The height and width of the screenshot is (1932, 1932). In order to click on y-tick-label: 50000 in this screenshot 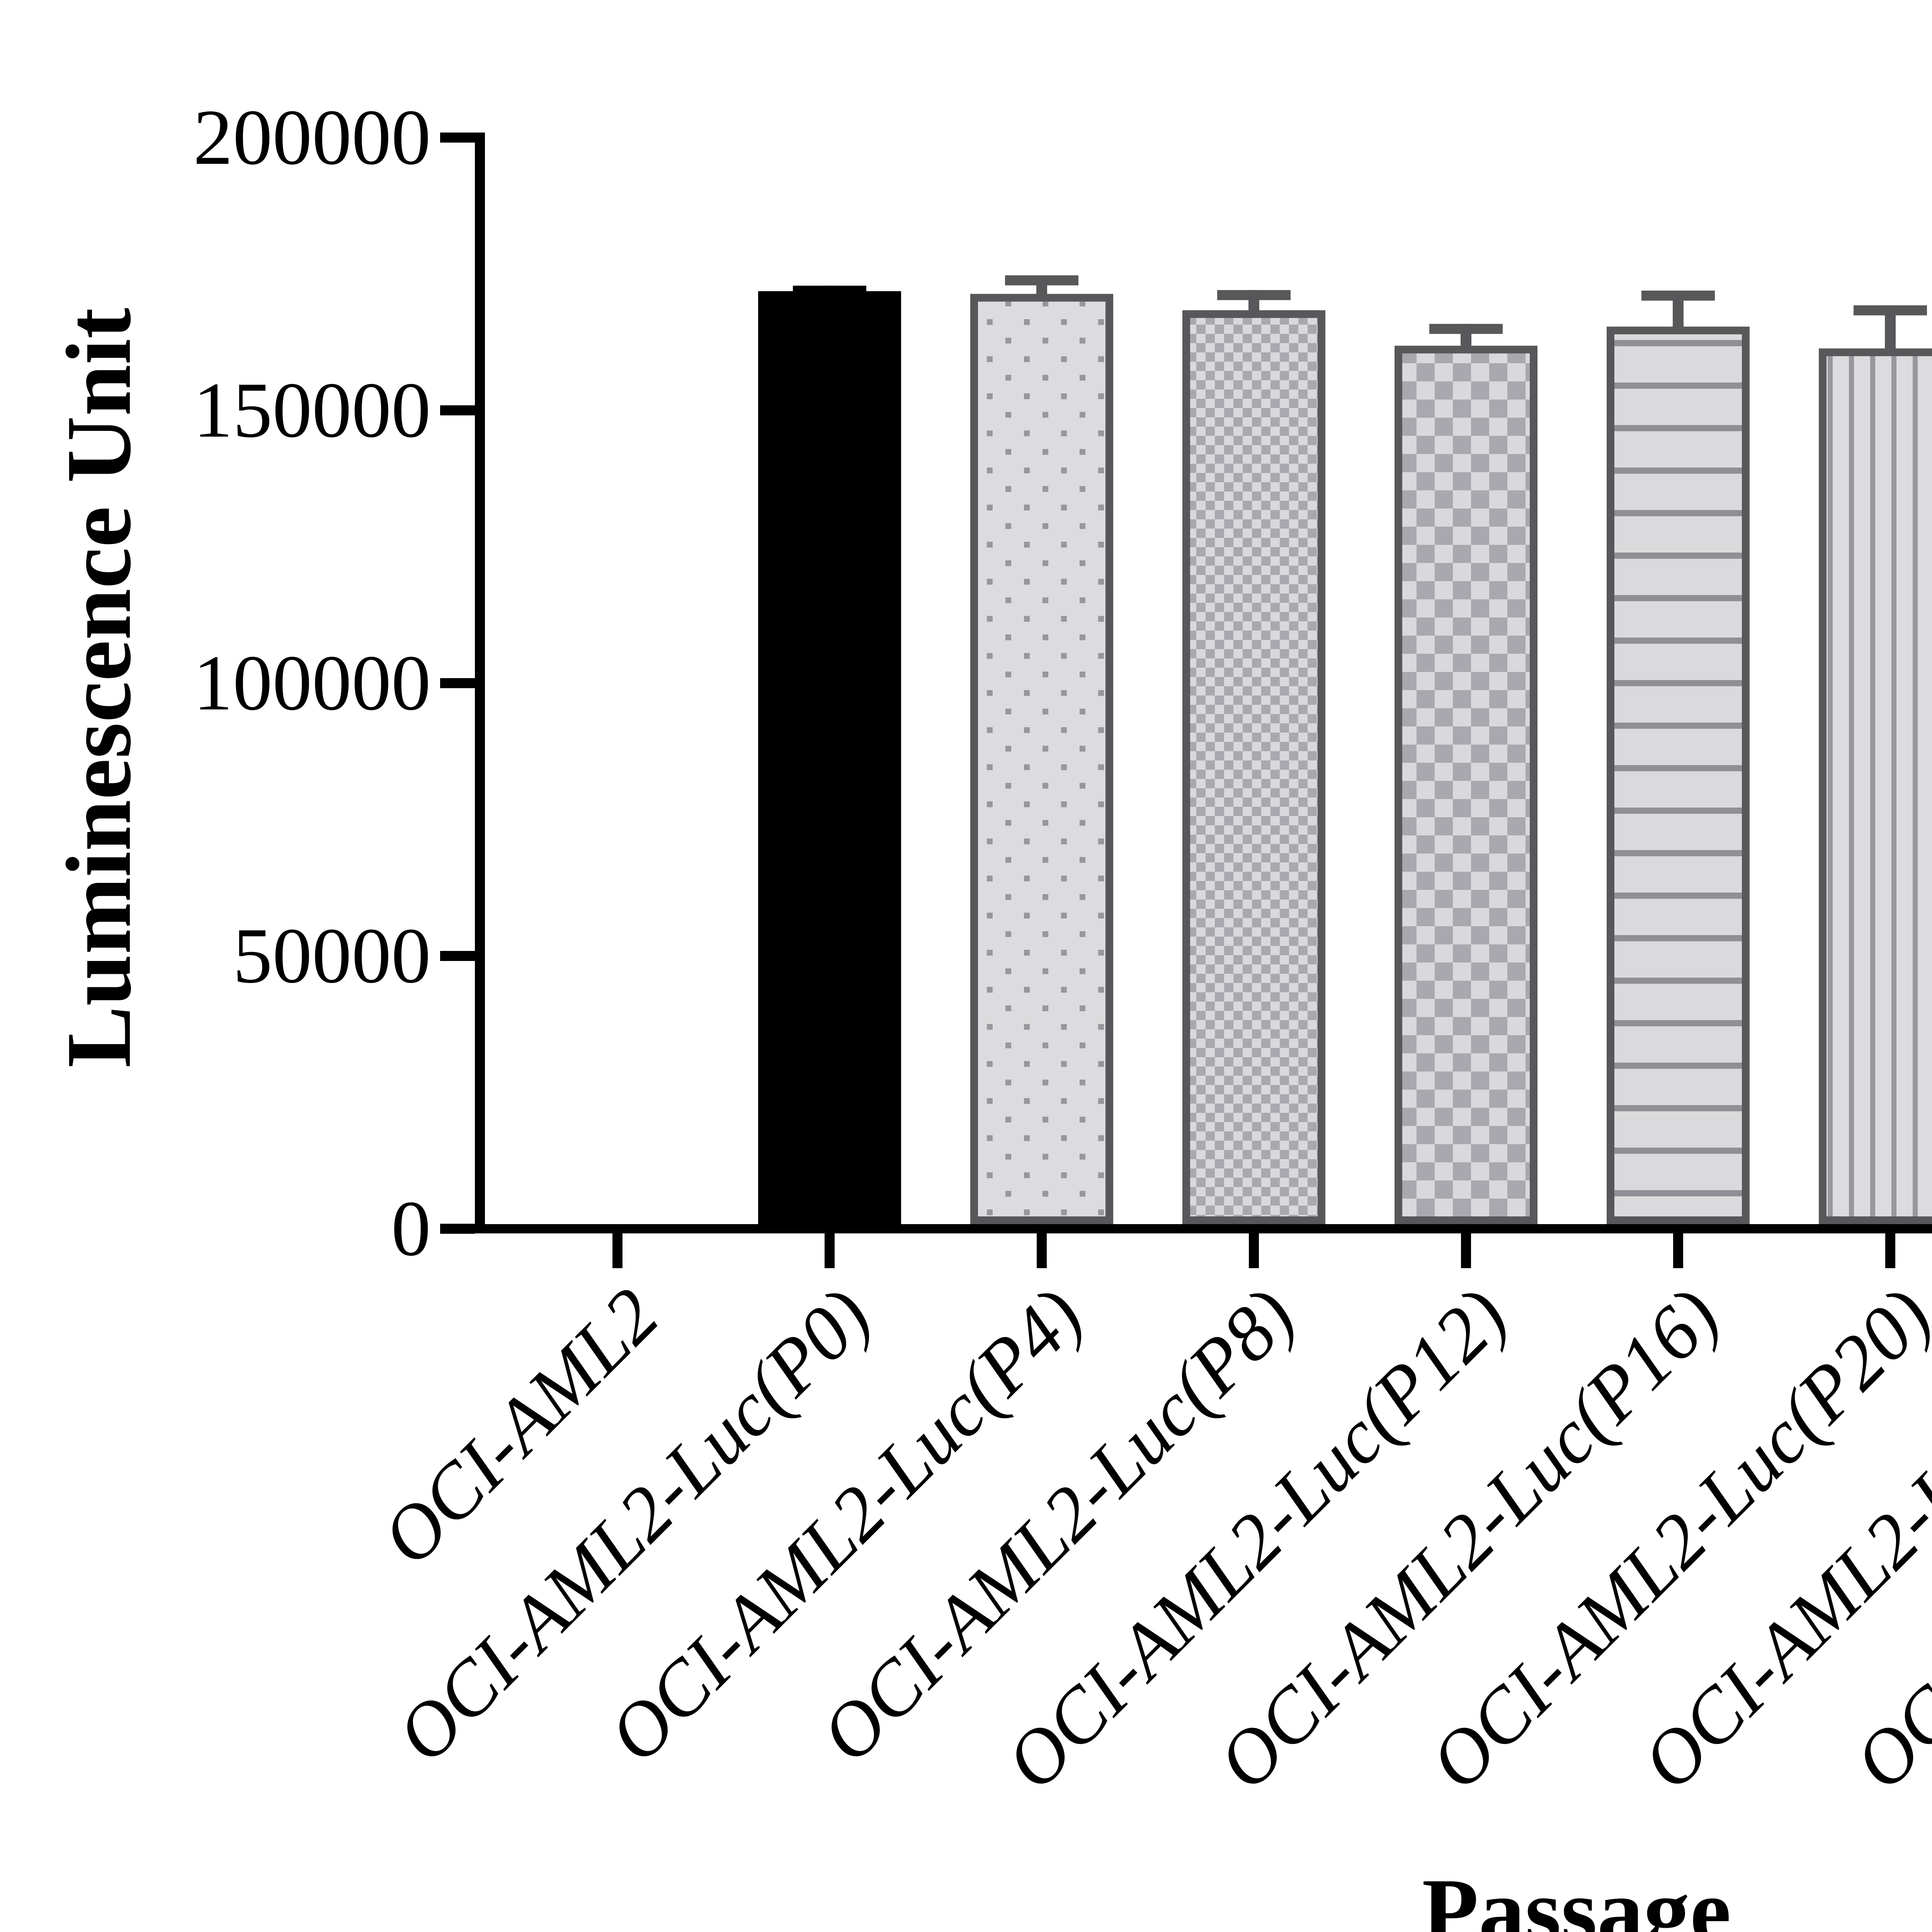, I will do `click(332, 956)`.